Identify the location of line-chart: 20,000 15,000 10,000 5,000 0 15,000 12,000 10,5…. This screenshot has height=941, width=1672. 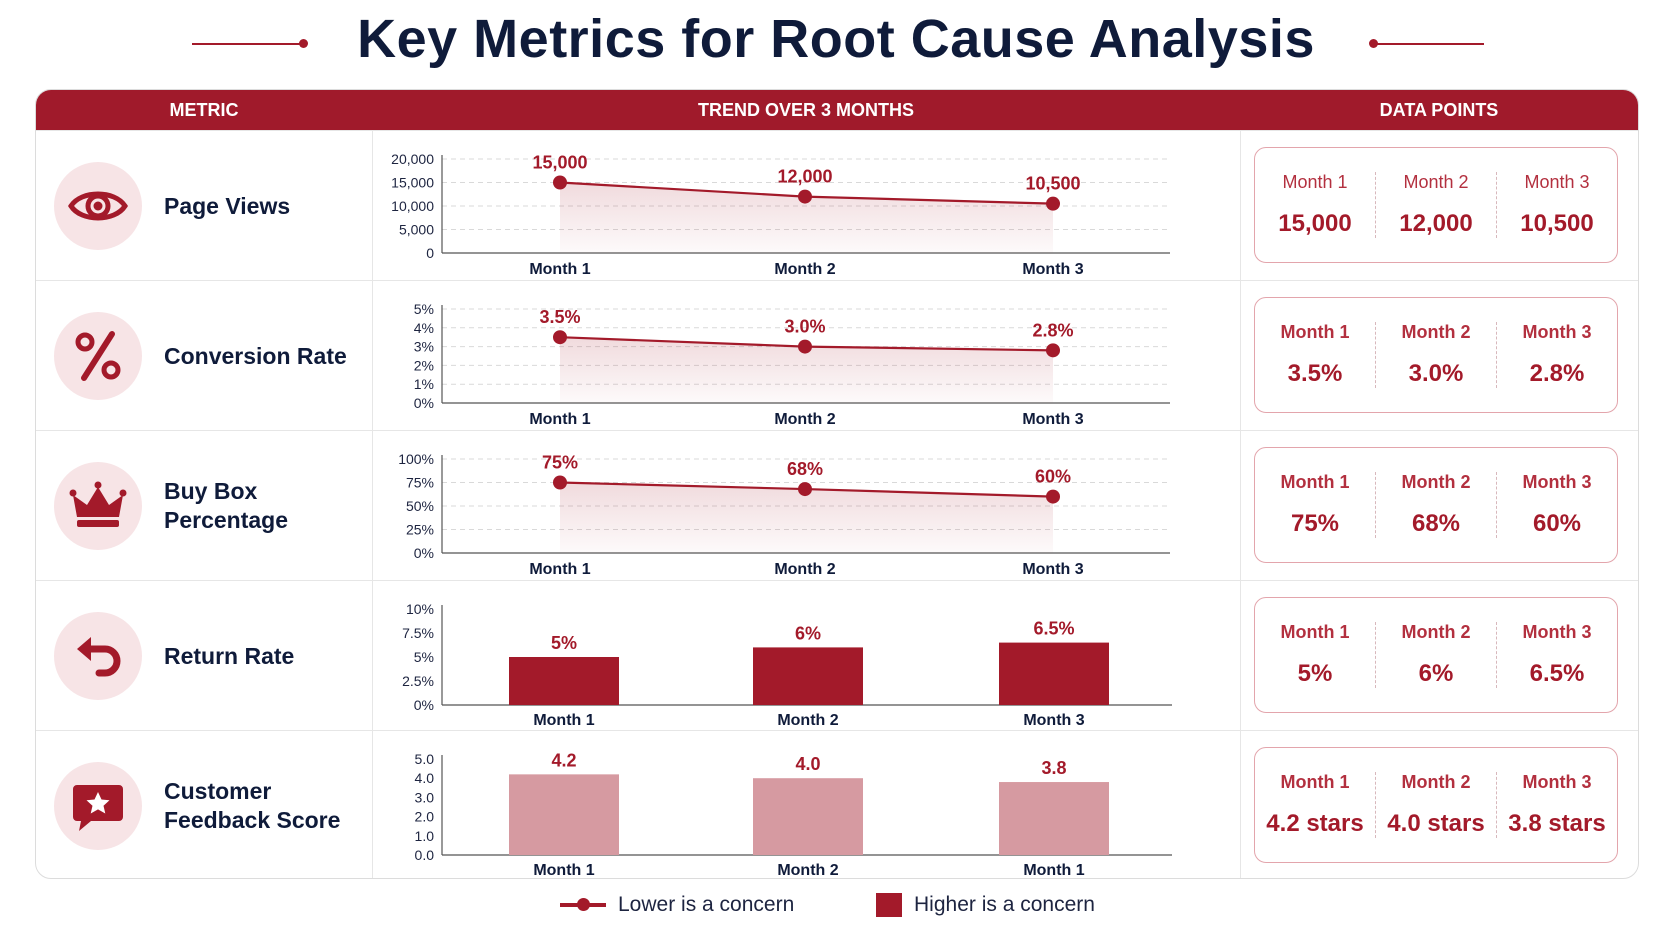
(780, 214).